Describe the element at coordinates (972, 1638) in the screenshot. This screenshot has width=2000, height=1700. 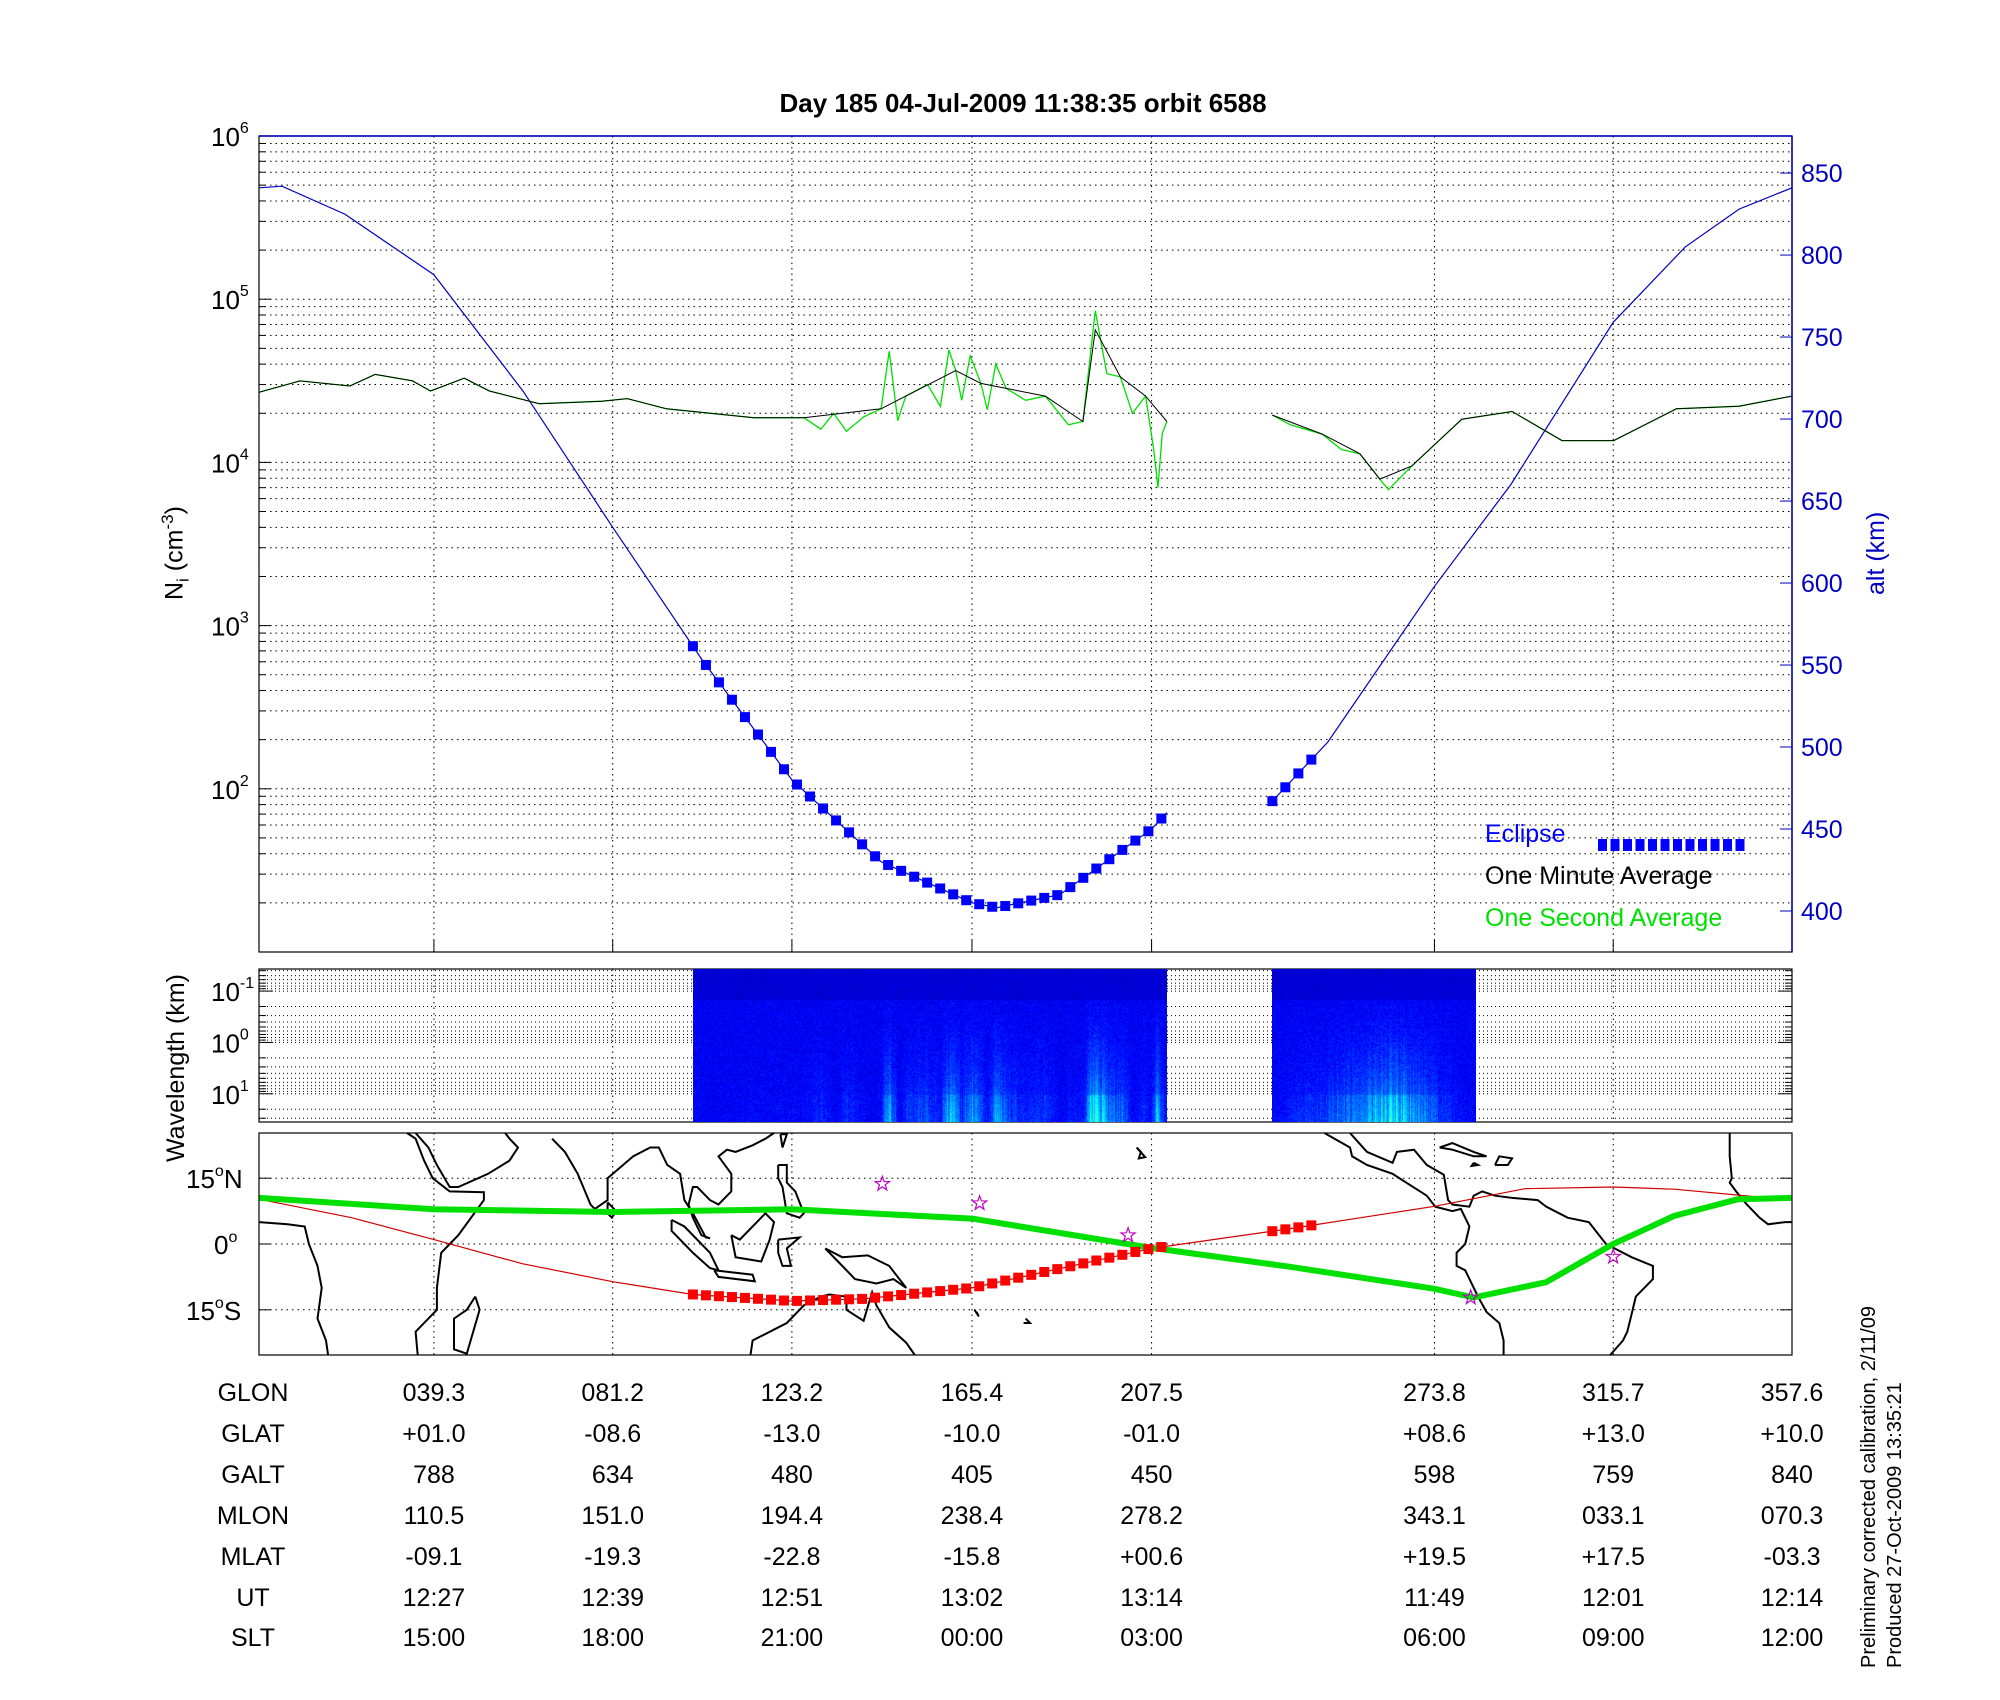
I see `table-cell: 00:00` at that location.